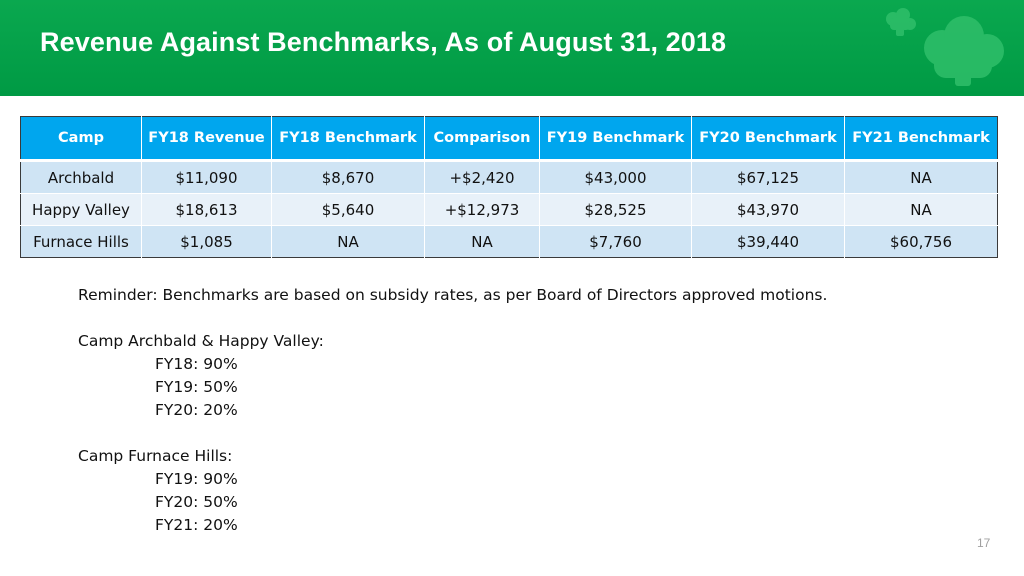  What do you see at coordinates (206, 177) in the screenshot?
I see `table-cell: $11,090` at bounding box center [206, 177].